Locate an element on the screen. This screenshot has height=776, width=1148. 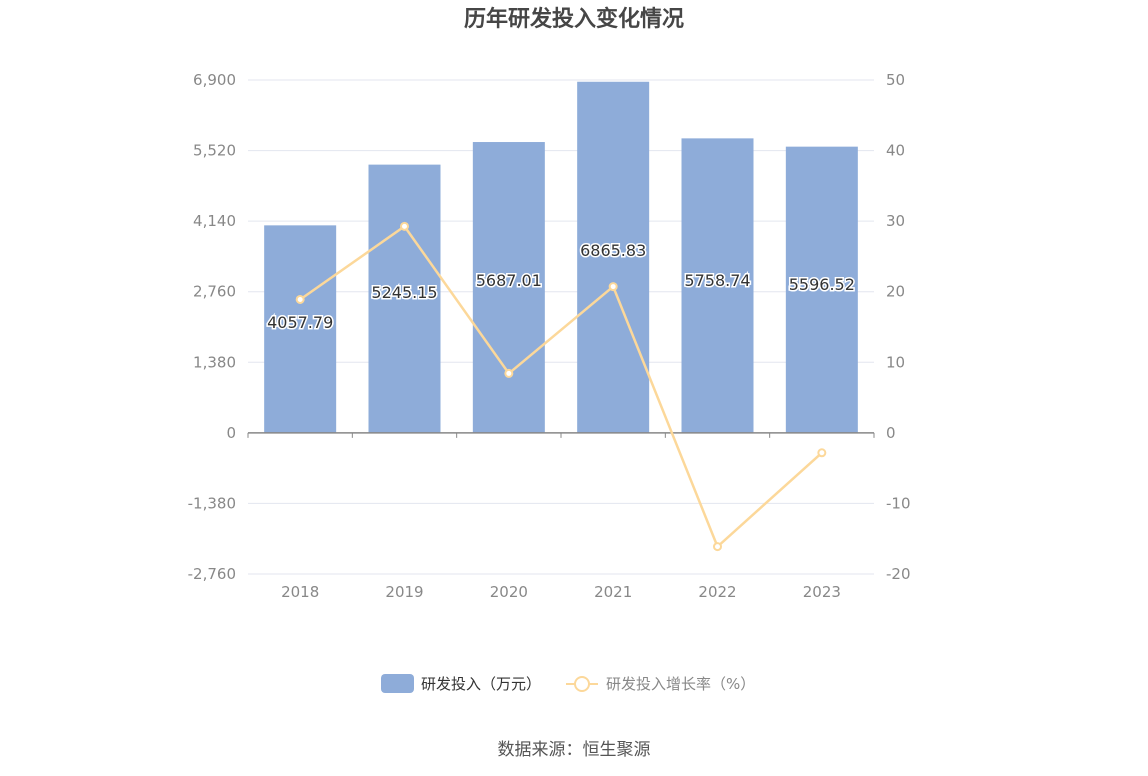
x-axis-ticks: 2018 2019 2020 2021 2022 2023 is located at coordinates (561, 592).